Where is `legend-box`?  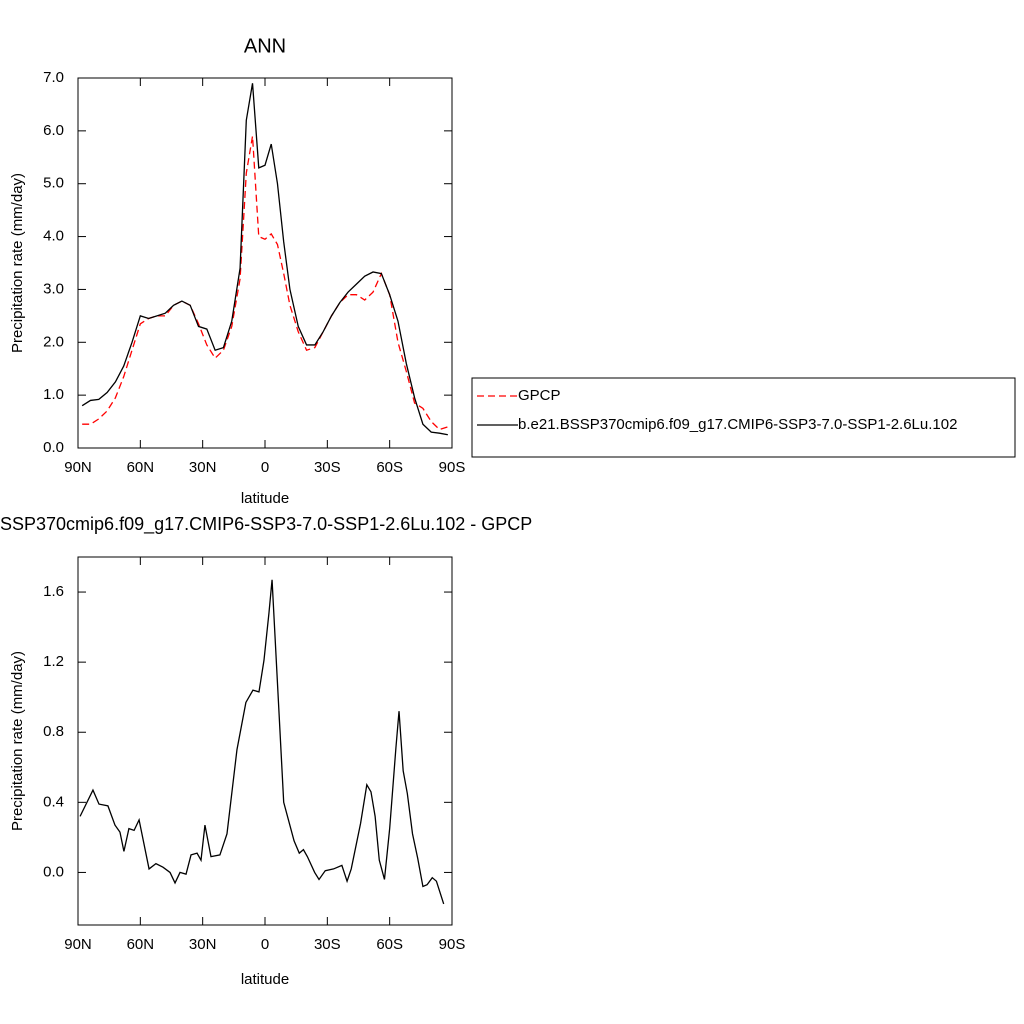 legend-box is located at coordinates (743, 417).